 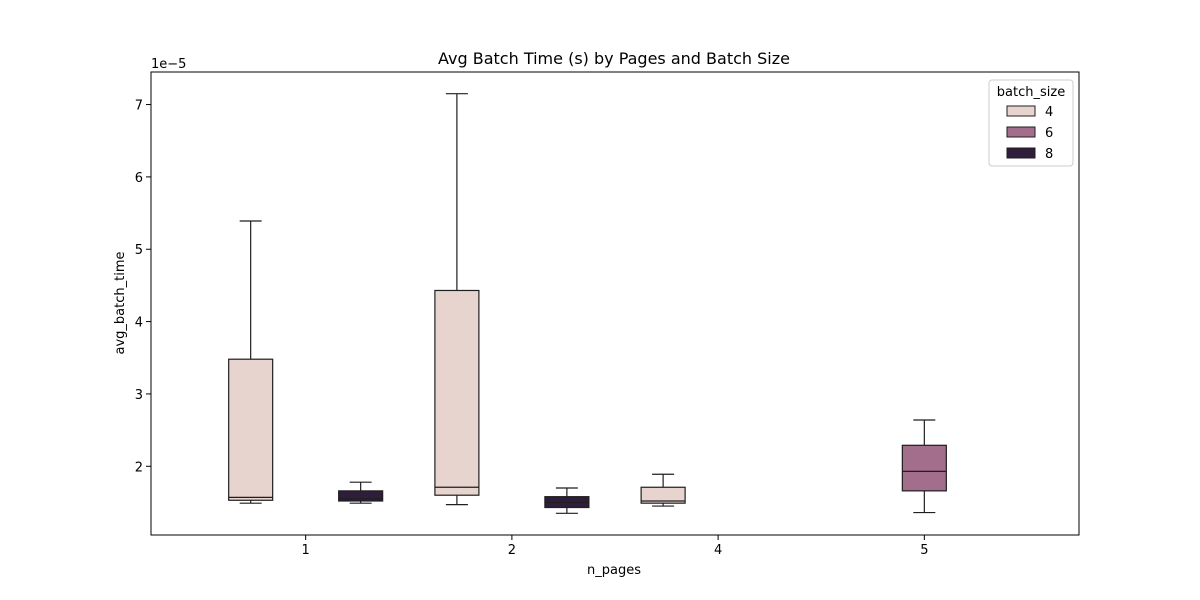 I want to click on x-axis-label: n_pages, so click(x=614, y=570).